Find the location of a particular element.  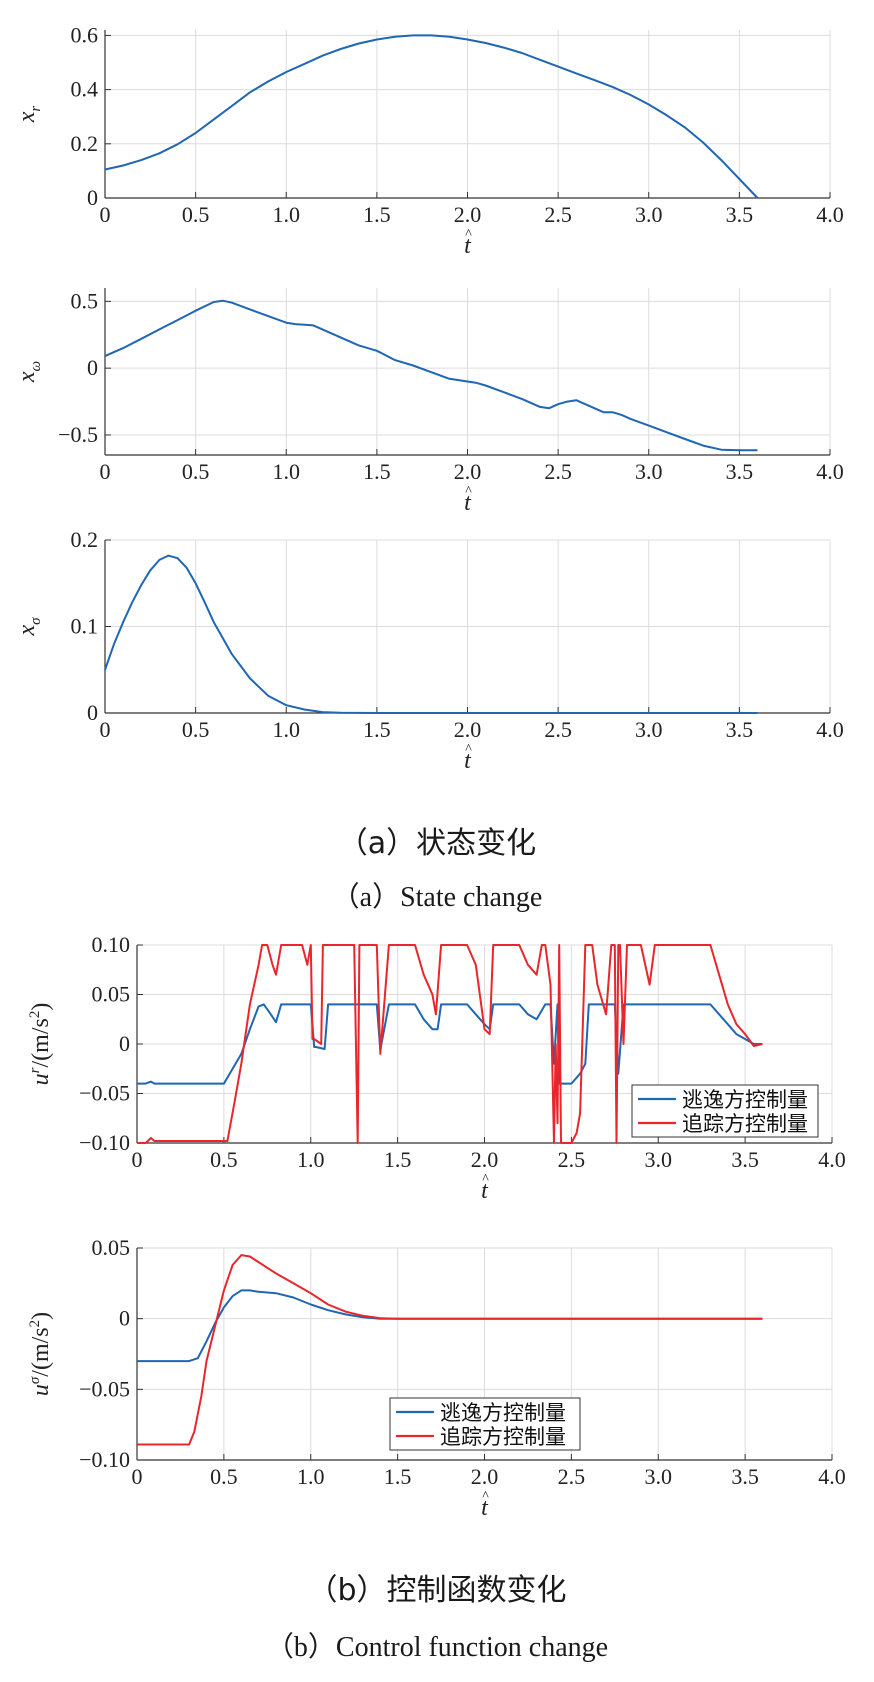

y-tick-label: −0.5 is located at coordinates (78, 434).